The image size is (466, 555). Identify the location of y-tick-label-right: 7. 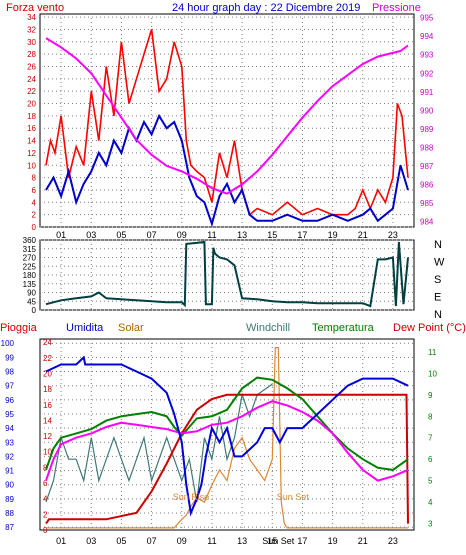
(430, 438).